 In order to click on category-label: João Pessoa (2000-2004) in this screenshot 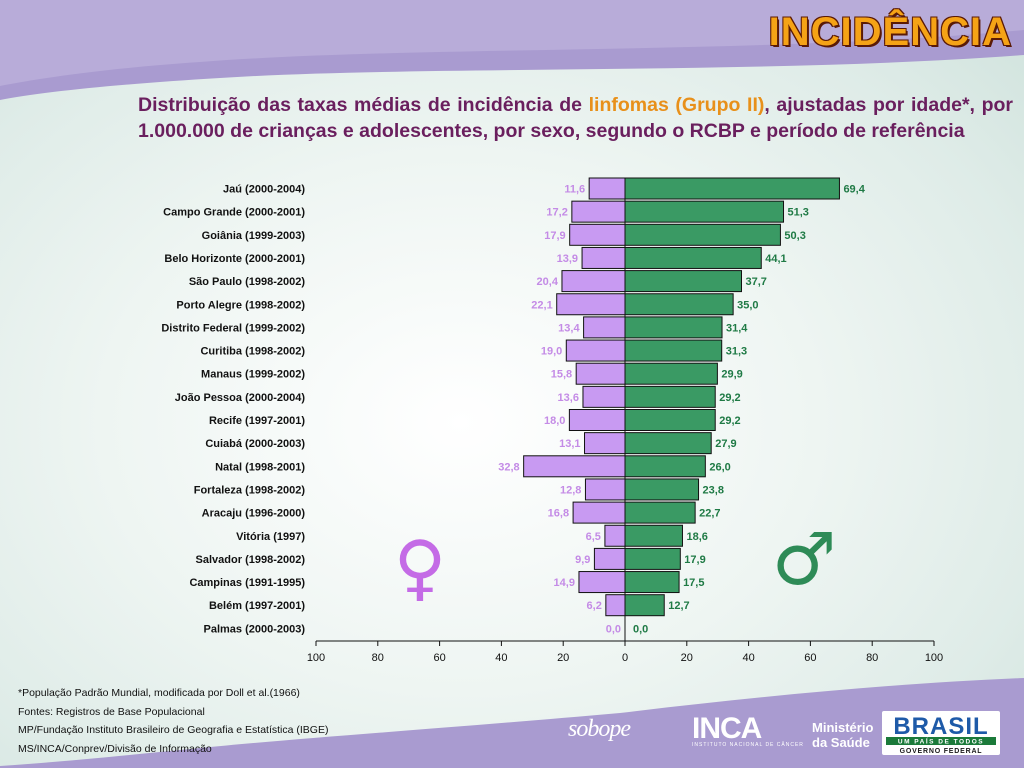, I will do `click(240, 398)`.